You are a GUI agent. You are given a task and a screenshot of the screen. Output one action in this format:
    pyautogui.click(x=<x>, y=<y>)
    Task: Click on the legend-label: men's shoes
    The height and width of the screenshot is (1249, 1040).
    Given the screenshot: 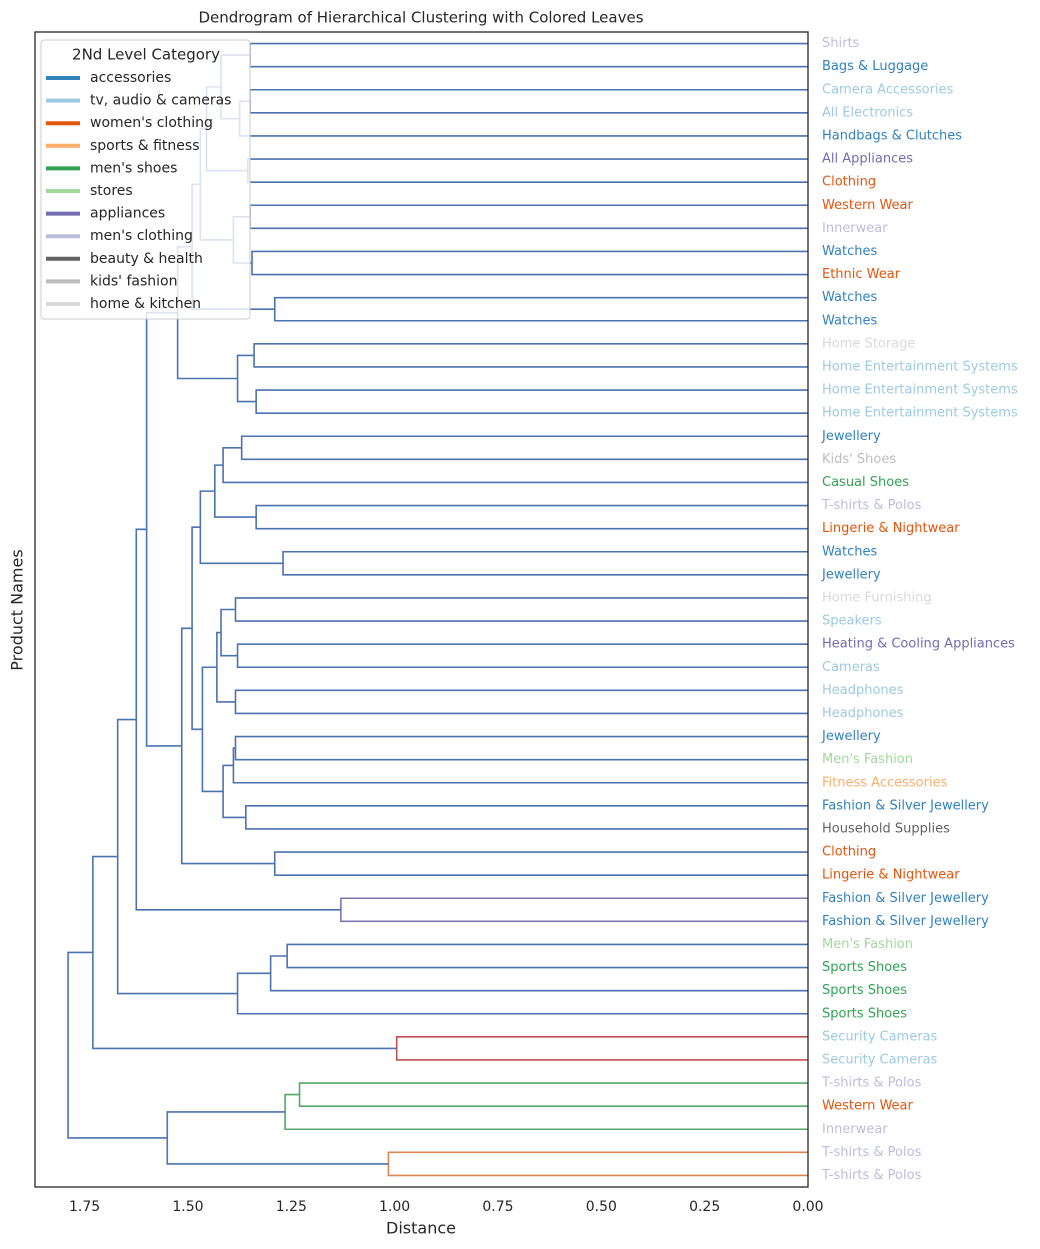 What is the action you would take?
    pyautogui.click(x=133, y=168)
    